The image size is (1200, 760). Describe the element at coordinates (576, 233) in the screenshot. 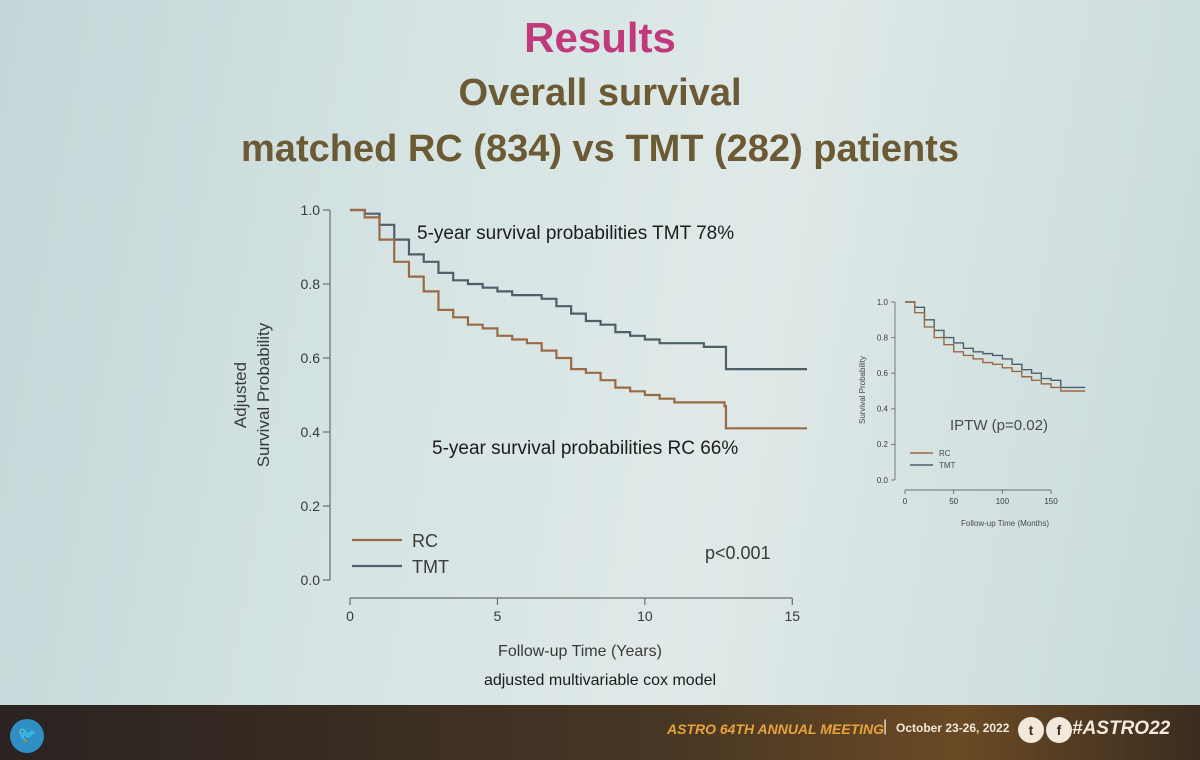

I see `tmt-survival-annotation: 5-year survival probabilities TMT 78%` at that location.